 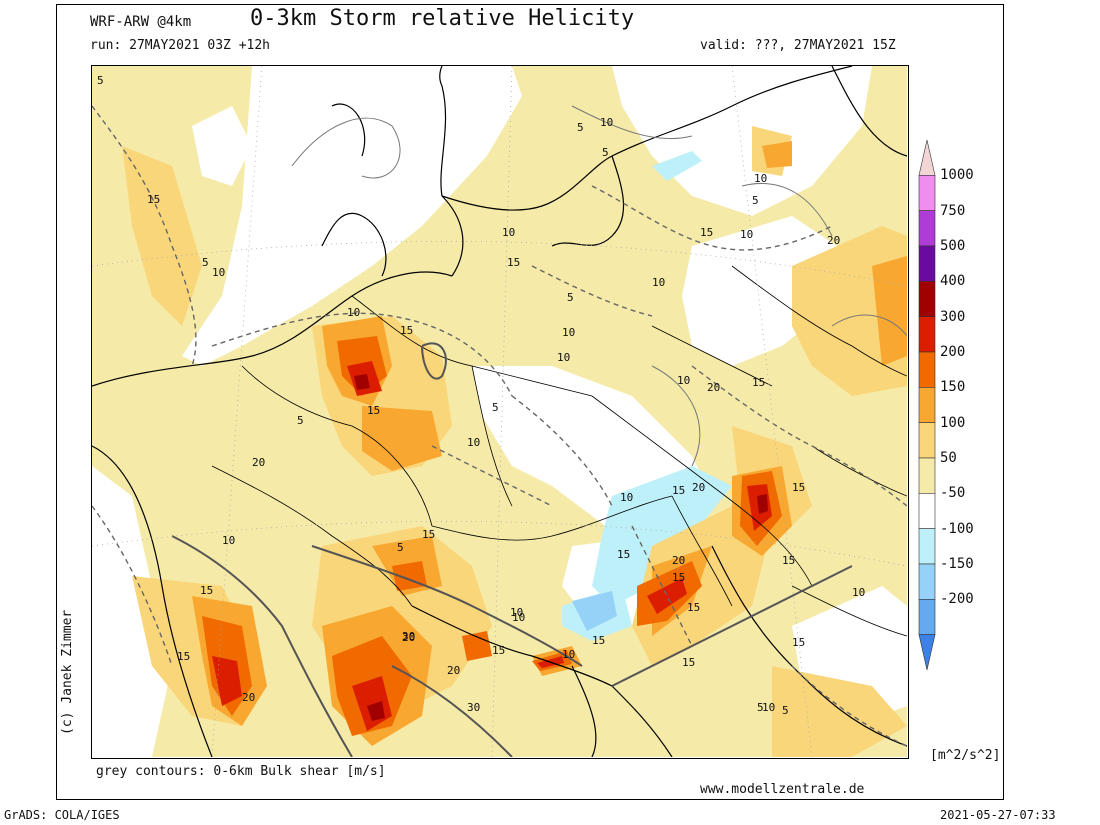 I want to click on render-timestamp: 2021-05-27-07:33, so click(x=998, y=815).